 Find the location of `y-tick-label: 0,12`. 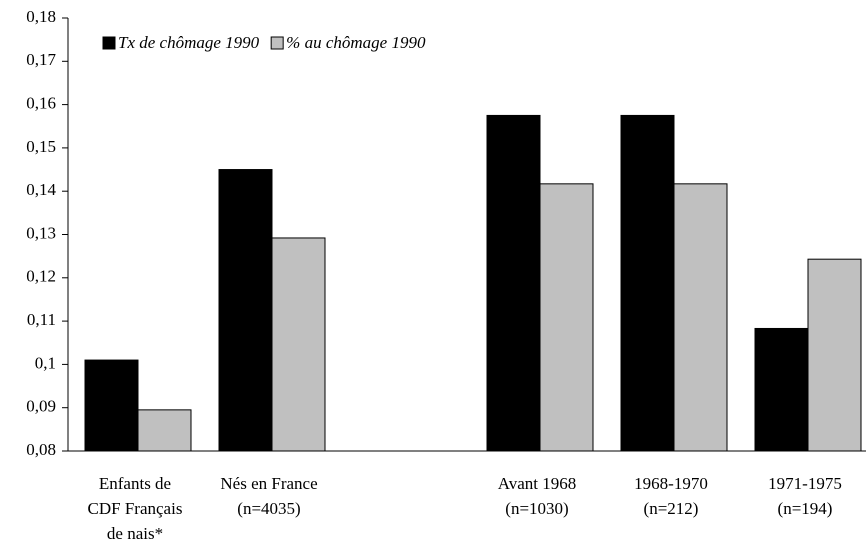

y-tick-label: 0,12 is located at coordinates (41, 276).